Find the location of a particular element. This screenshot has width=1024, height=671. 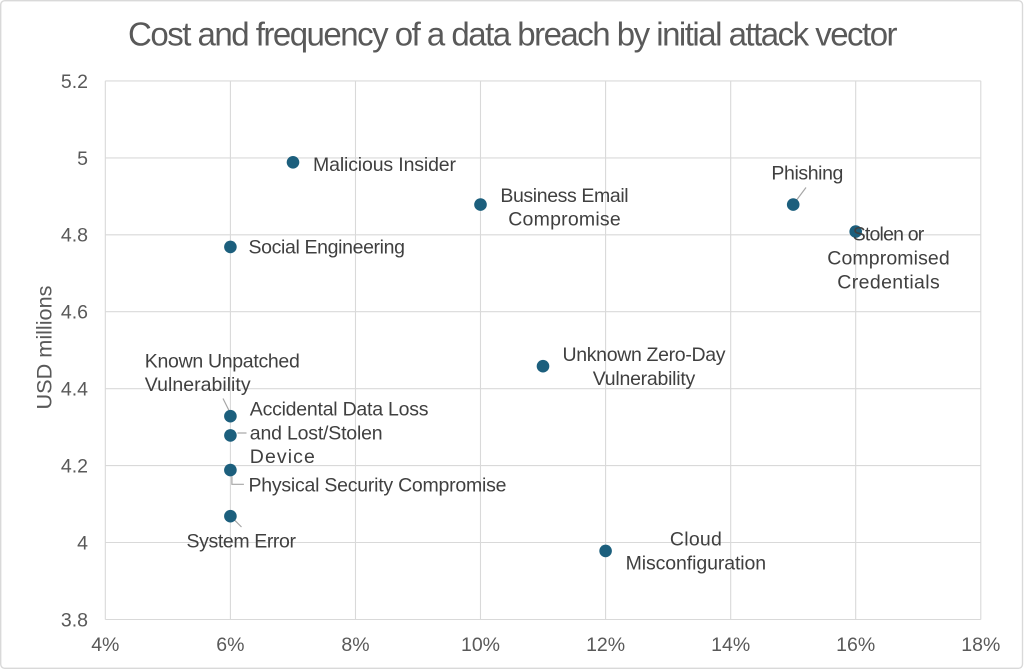

svg-text: 5.2 is located at coordinates (74, 82).